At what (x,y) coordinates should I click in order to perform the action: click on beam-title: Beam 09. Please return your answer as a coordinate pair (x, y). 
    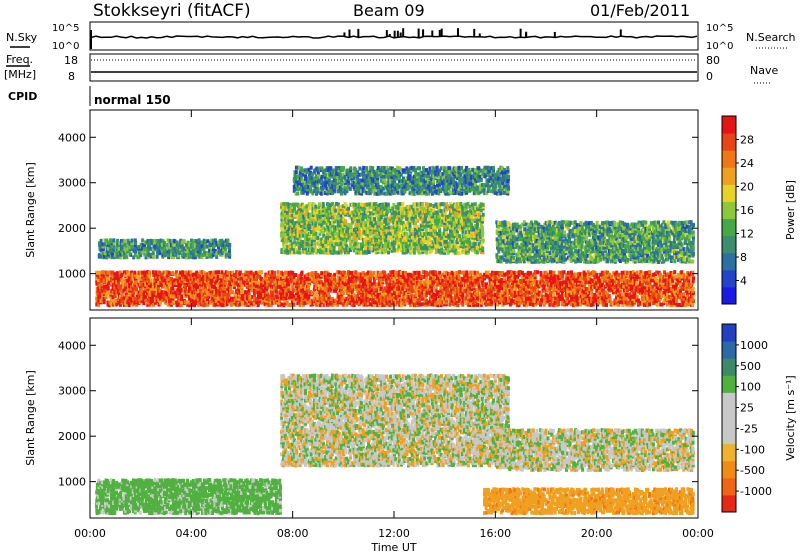
    Looking at the image, I should click on (389, 10).